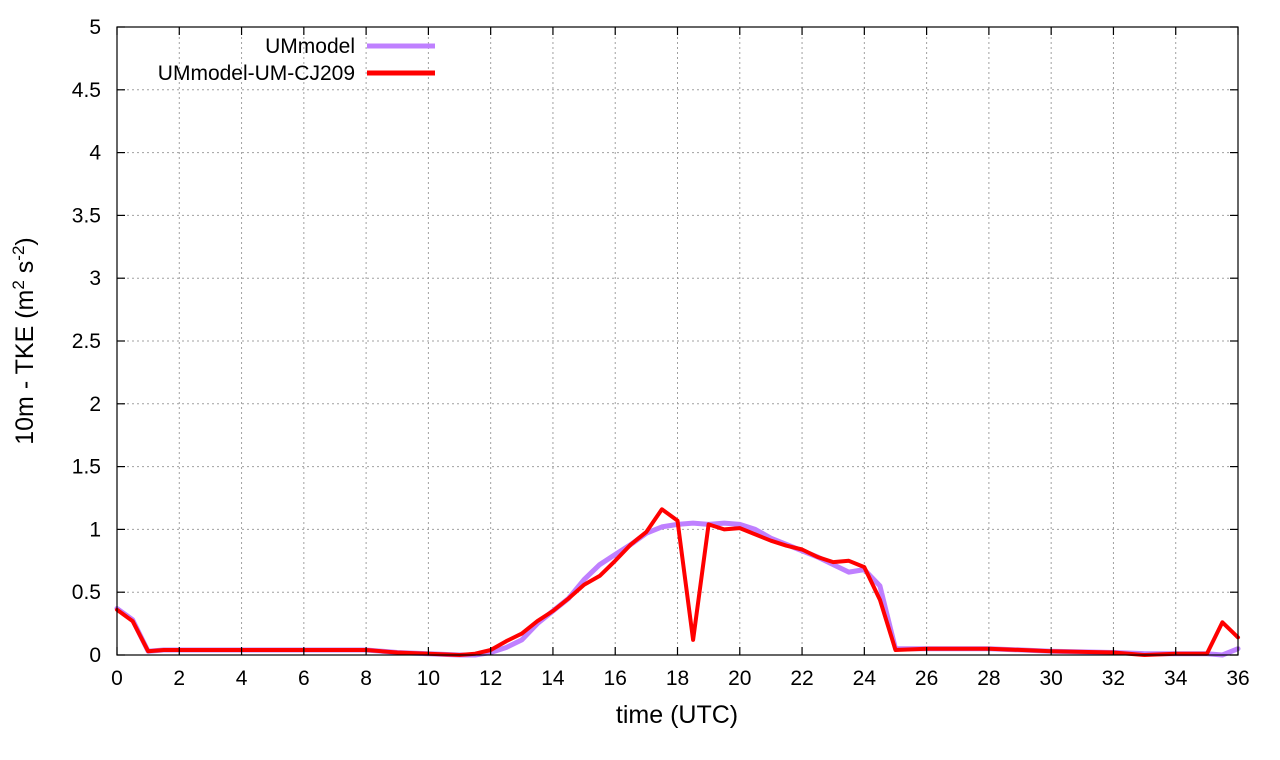  What do you see at coordinates (256, 73) in the screenshot?
I see `legend-label-ummodel-um-cj209: UMmodel-UM-CJ209` at bounding box center [256, 73].